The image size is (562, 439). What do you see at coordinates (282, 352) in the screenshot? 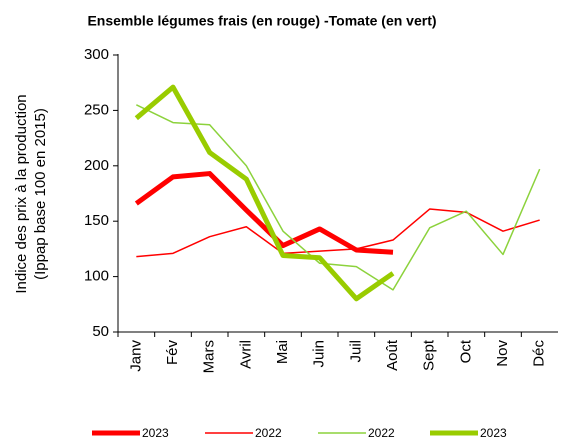
I see `x-tick-label: Mai` at bounding box center [282, 352].